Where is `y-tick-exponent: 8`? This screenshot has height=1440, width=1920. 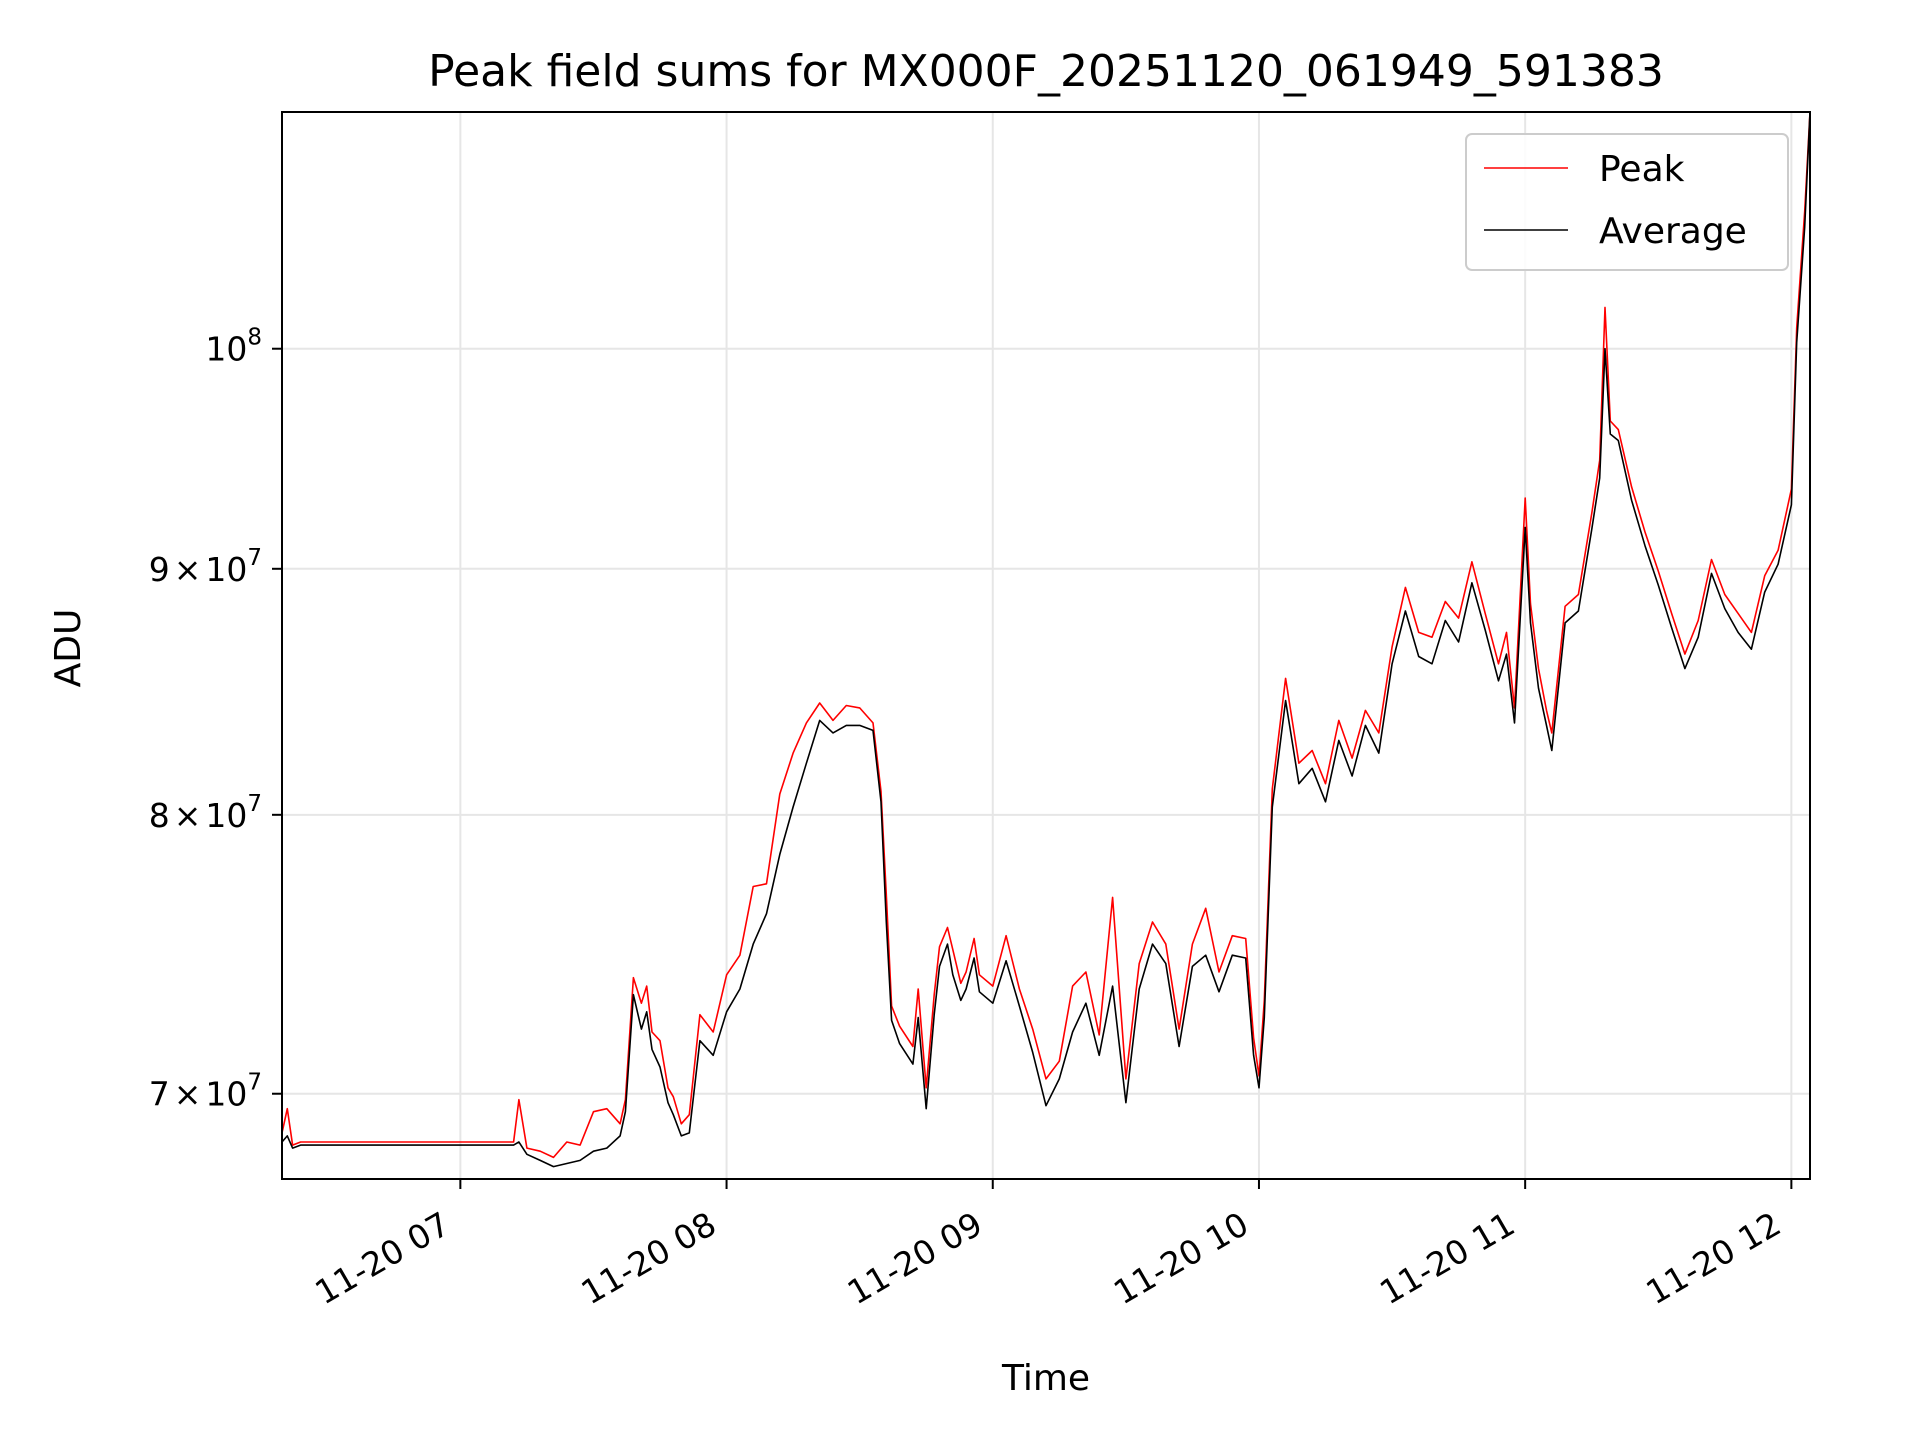
y-tick-exponent: 8 is located at coordinates (254, 338).